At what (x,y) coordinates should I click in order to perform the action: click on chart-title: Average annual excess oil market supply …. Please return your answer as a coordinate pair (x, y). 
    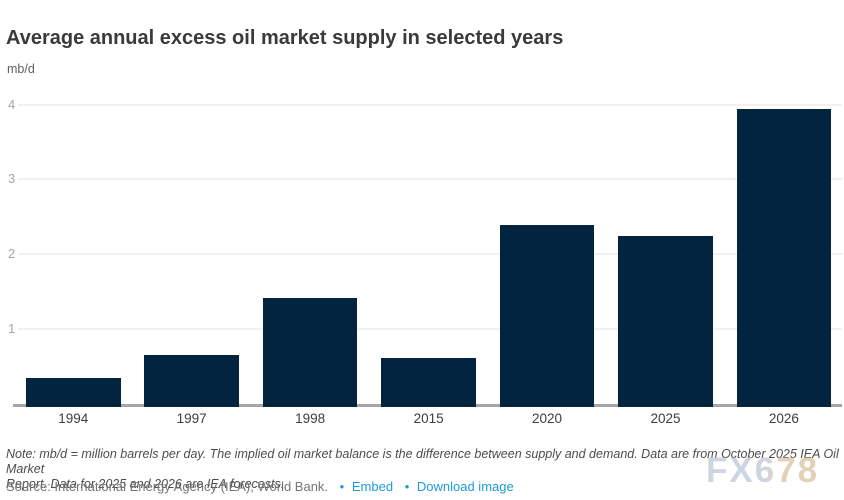
    Looking at the image, I should click on (285, 38).